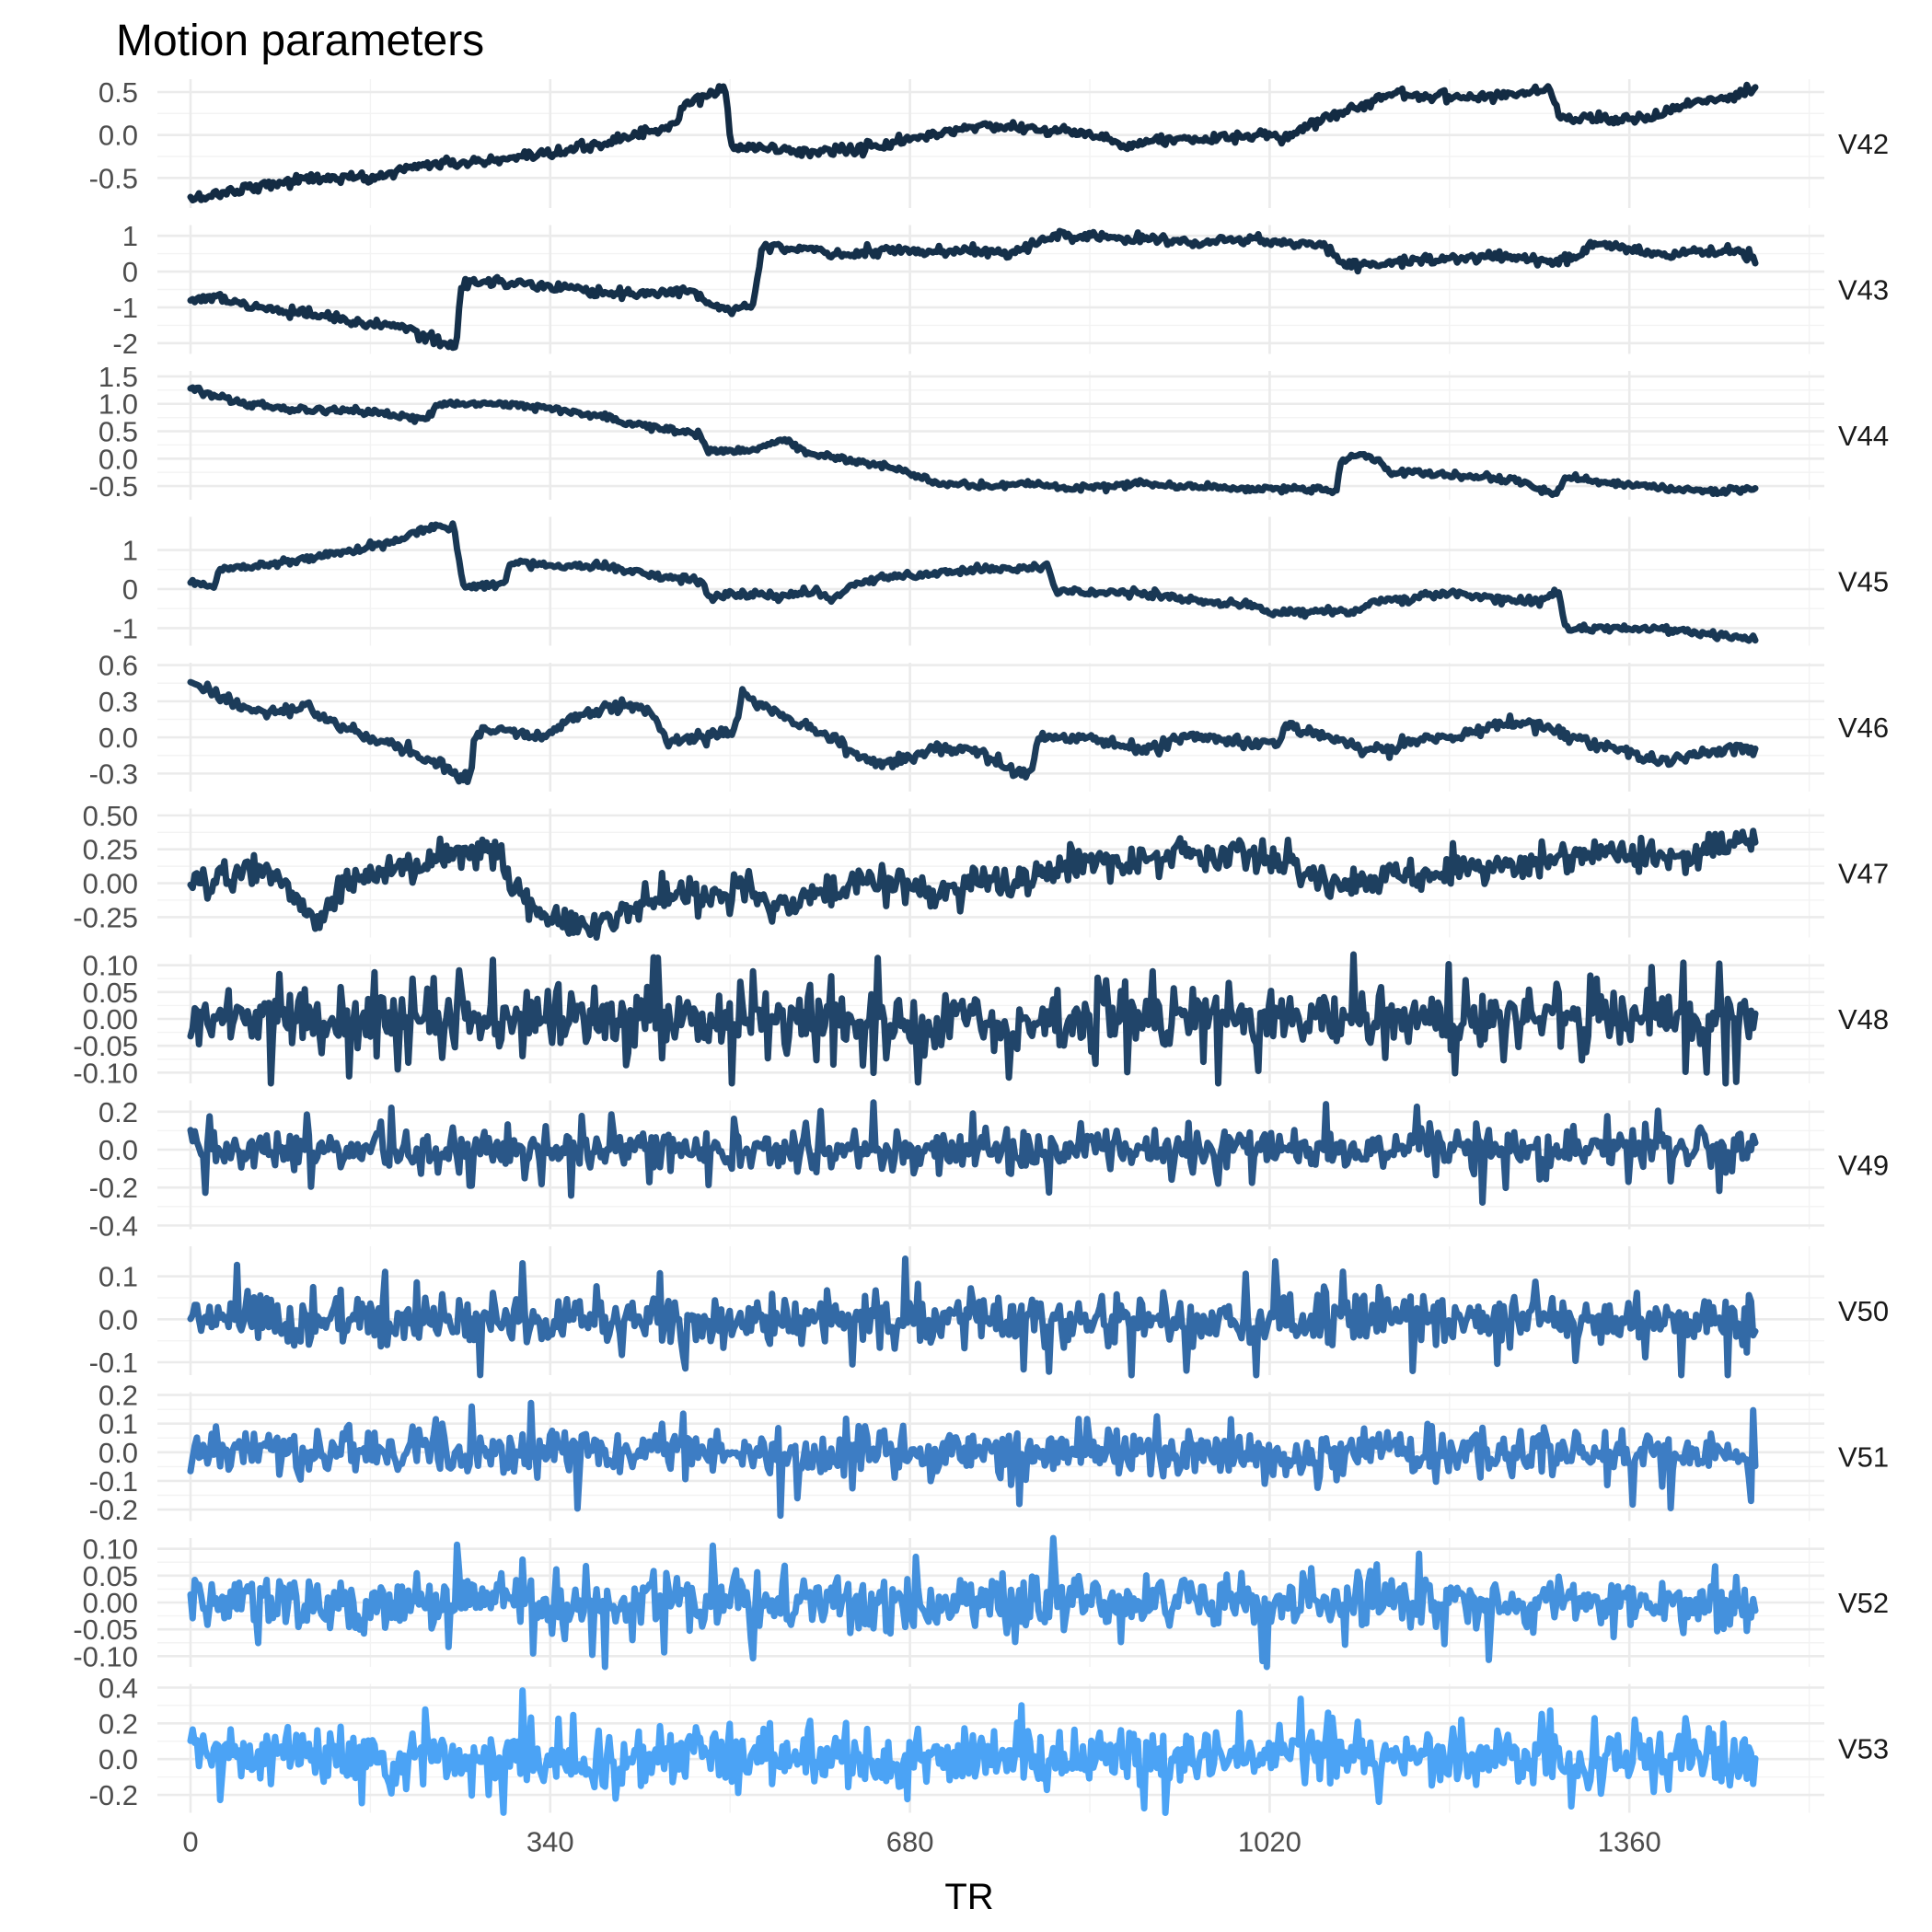 This screenshot has width=1932, height=1932. Describe the element at coordinates (1864, 144) in the screenshot. I see `facet-strip-label: V42` at that location.